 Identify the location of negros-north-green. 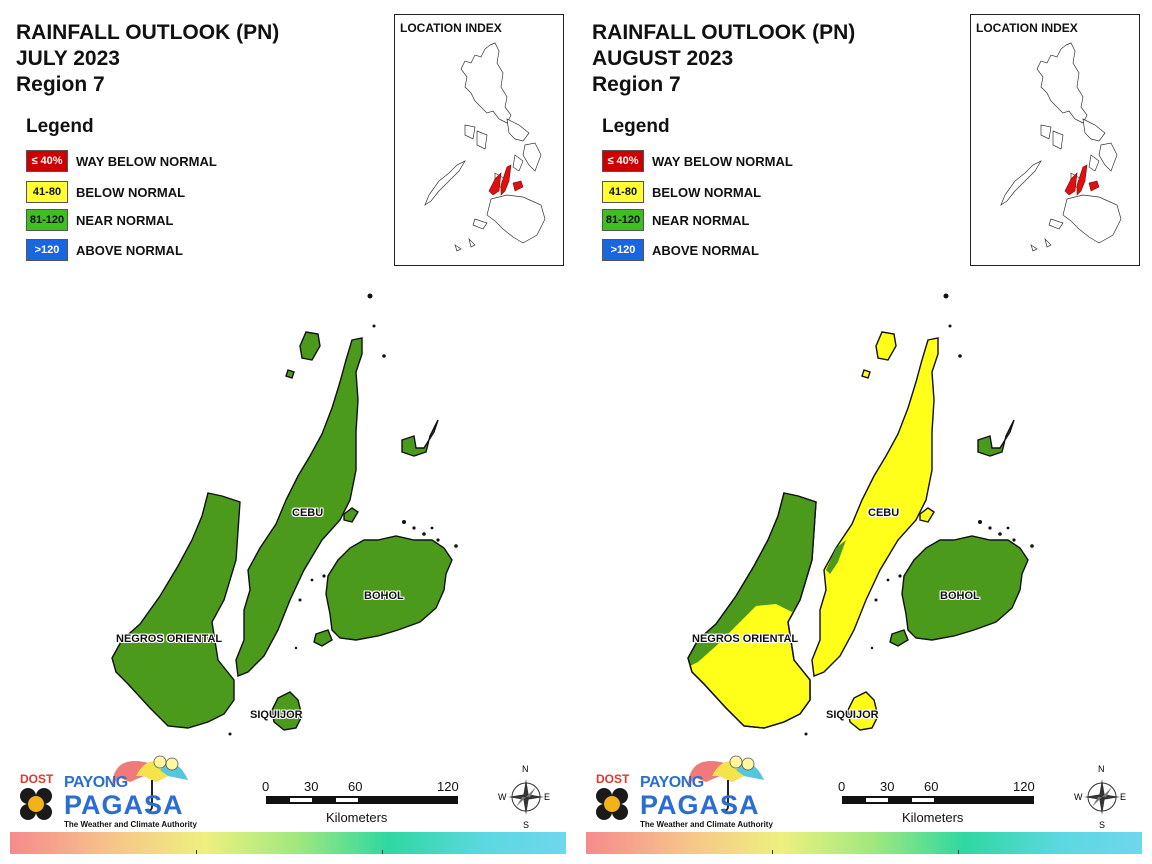
(752, 579).